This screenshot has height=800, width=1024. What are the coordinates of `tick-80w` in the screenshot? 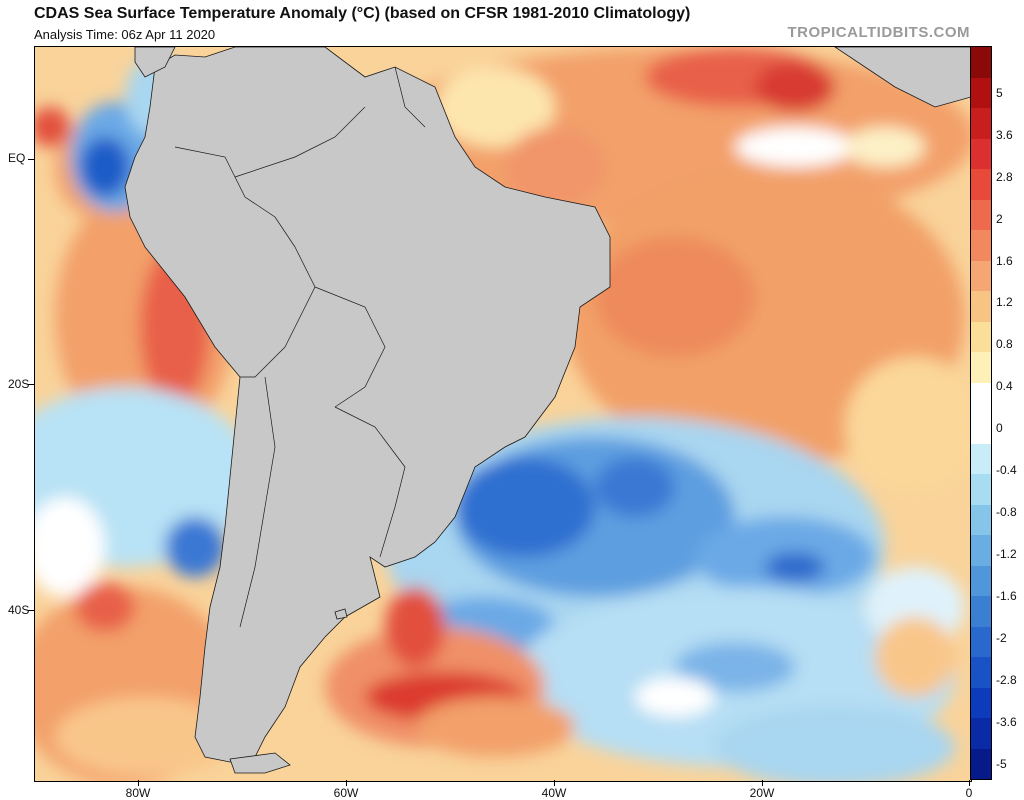 It's located at (138, 783).